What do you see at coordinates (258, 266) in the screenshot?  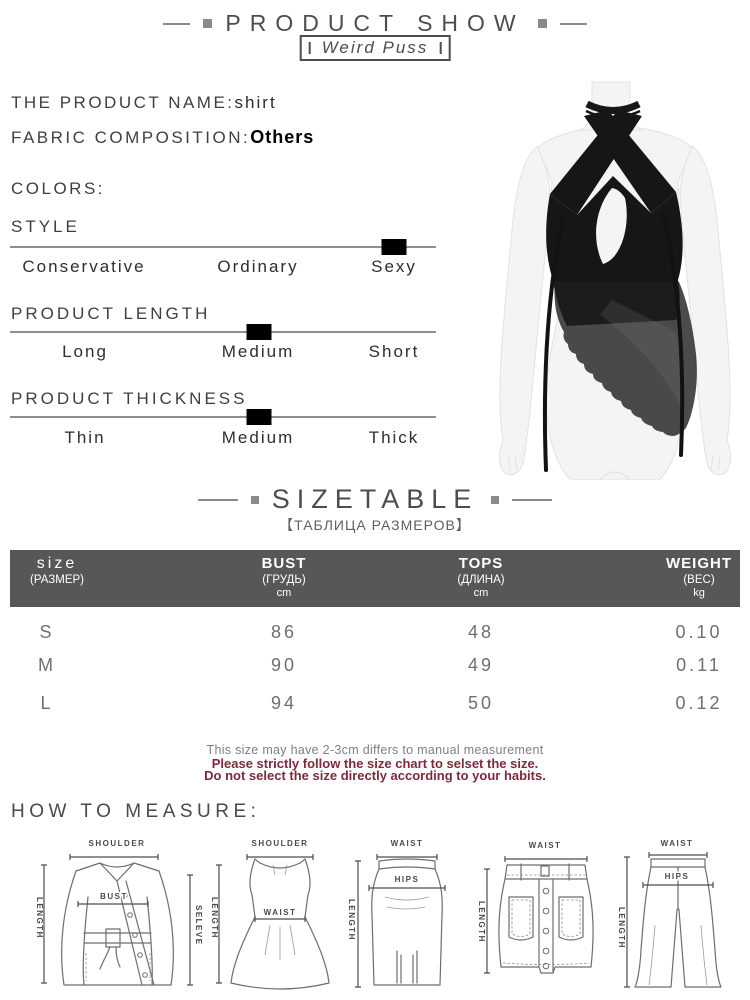 I see `option-ordinary: Ordinary` at bounding box center [258, 266].